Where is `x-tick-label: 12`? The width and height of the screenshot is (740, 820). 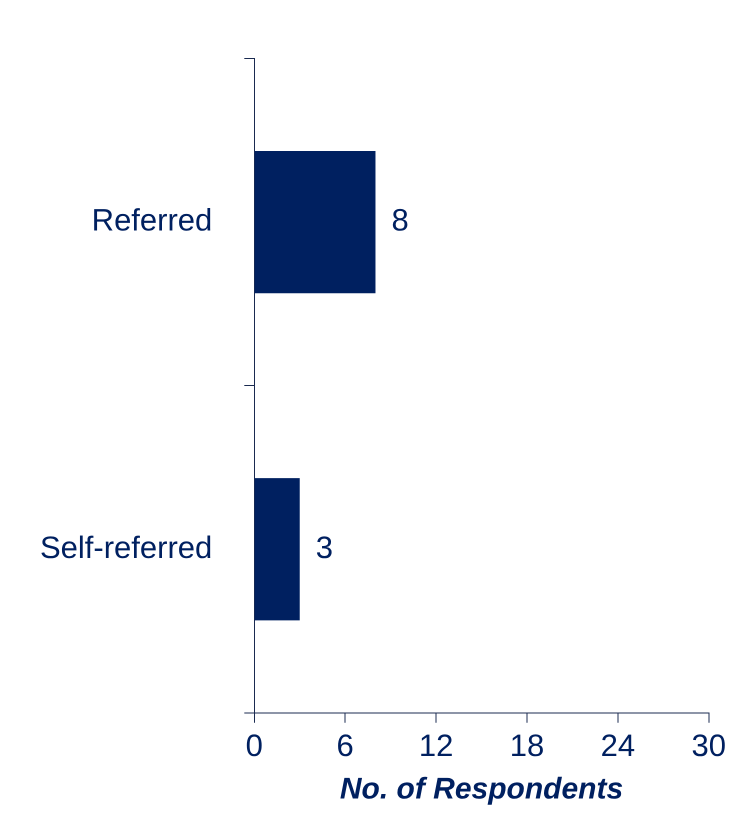
x-tick-label: 12 is located at coordinates (436, 745).